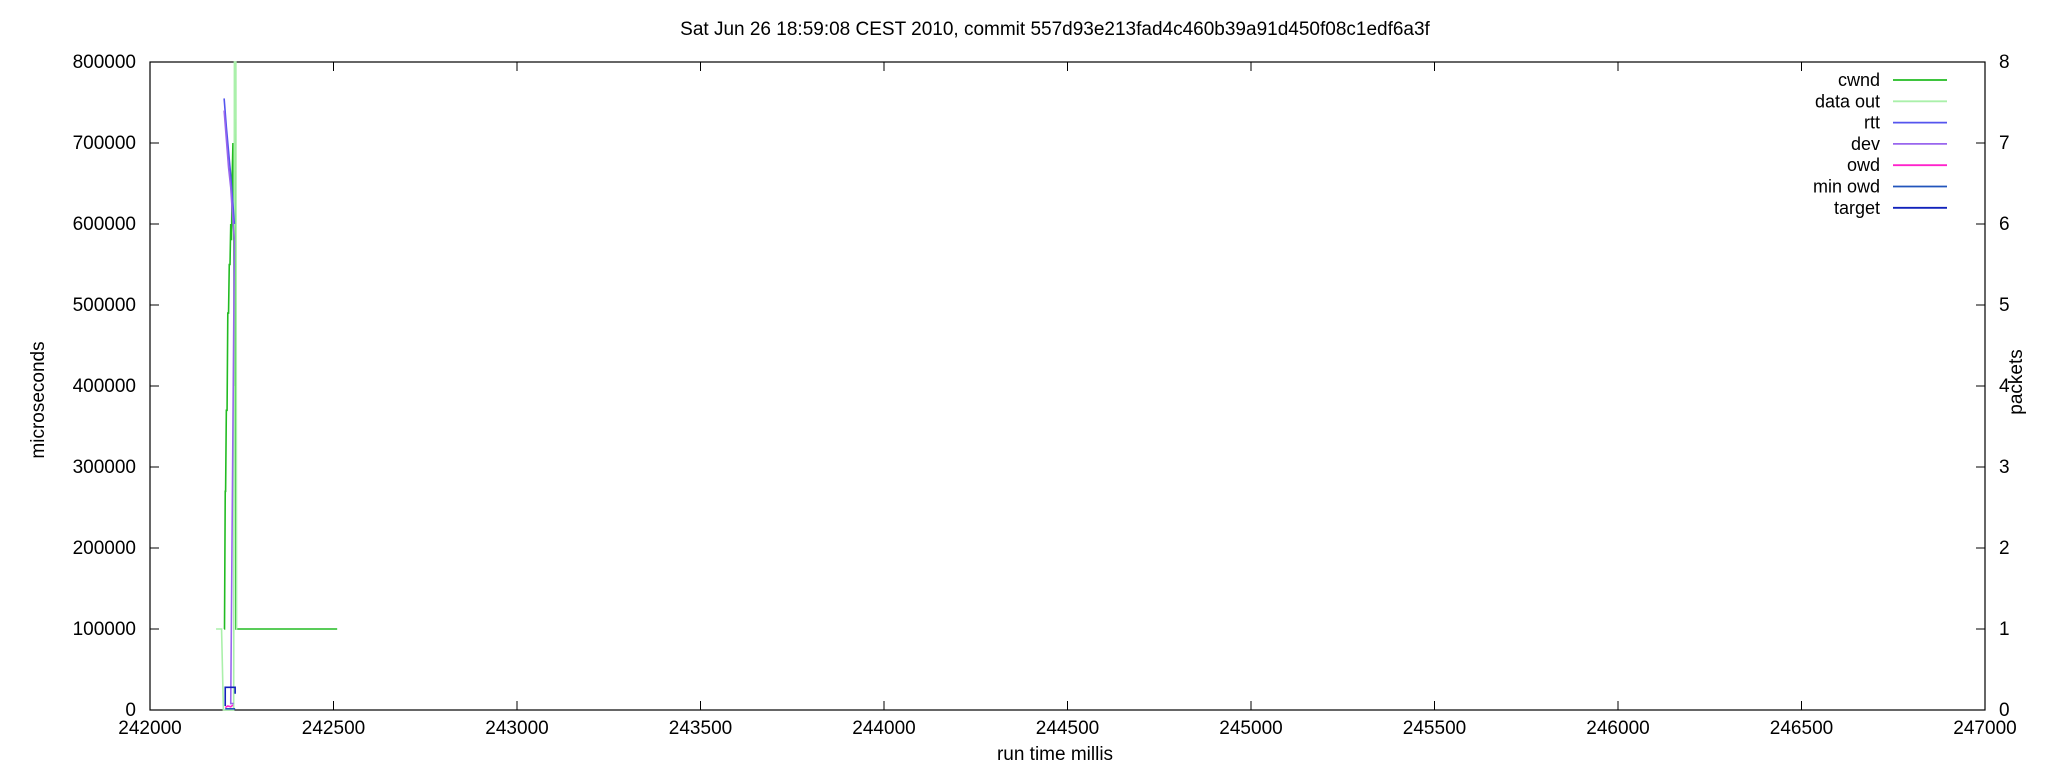  Describe the element at coordinates (229, 161) in the screenshot. I see `series-line-rtt` at that location.